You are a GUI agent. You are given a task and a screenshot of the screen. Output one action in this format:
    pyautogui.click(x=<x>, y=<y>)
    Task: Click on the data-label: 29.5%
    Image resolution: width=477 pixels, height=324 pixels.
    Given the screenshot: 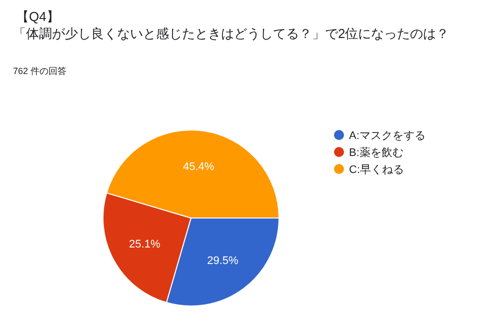 What is the action you would take?
    pyautogui.click(x=223, y=261)
    